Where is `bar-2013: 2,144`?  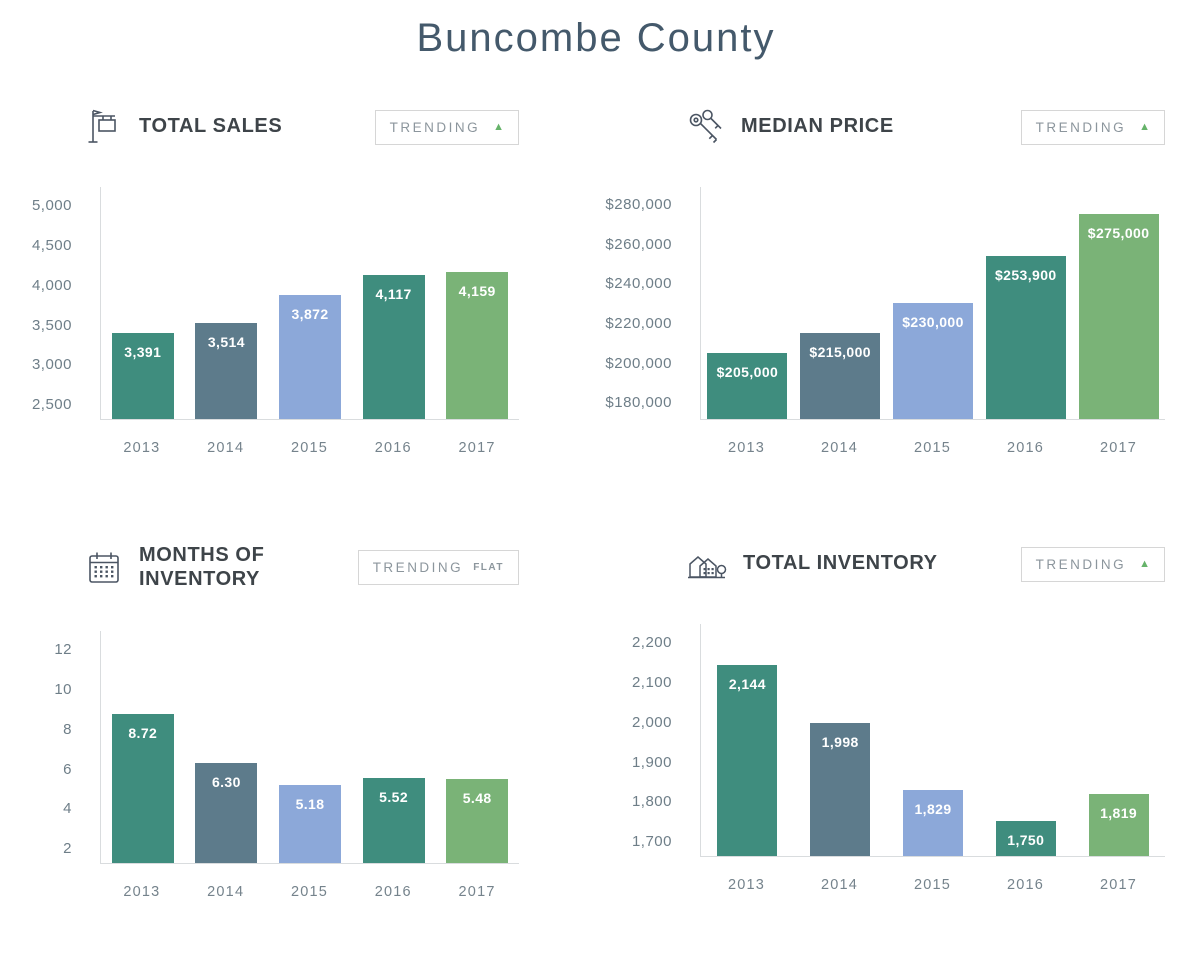 bar-2013: 2,144 is located at coordinates (747, 760).